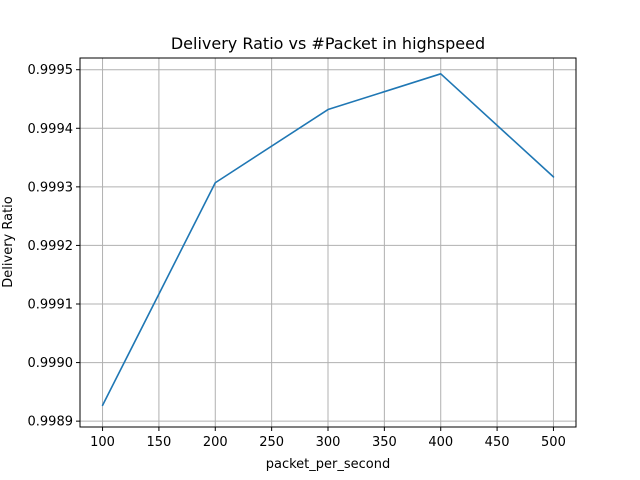  I want to click on x-tick-label: 100, so click(102, 442).